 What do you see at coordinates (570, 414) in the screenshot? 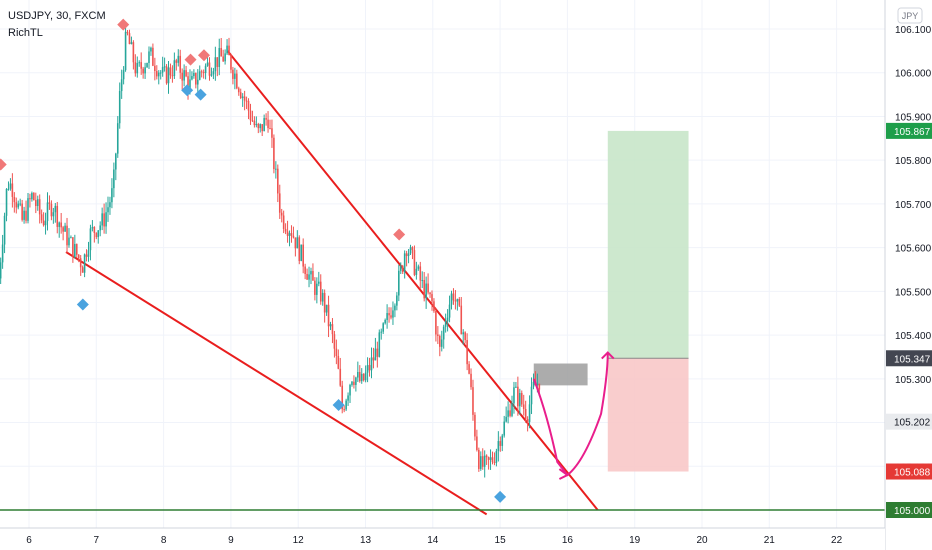
I see `projection-curve` at bounding box center [570, 414].